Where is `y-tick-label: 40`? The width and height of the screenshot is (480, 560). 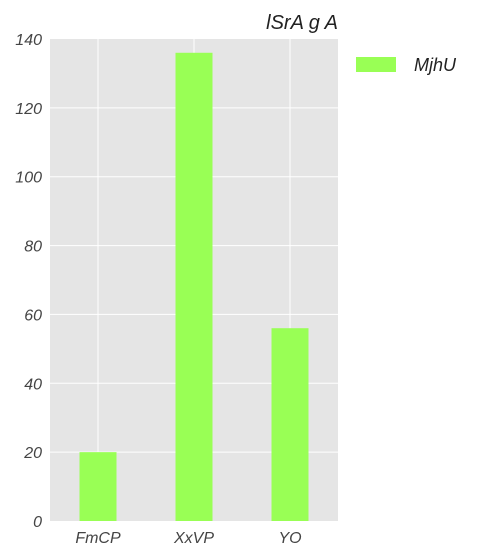 y-tick-label: 40 is located at coordinates (33, 384).